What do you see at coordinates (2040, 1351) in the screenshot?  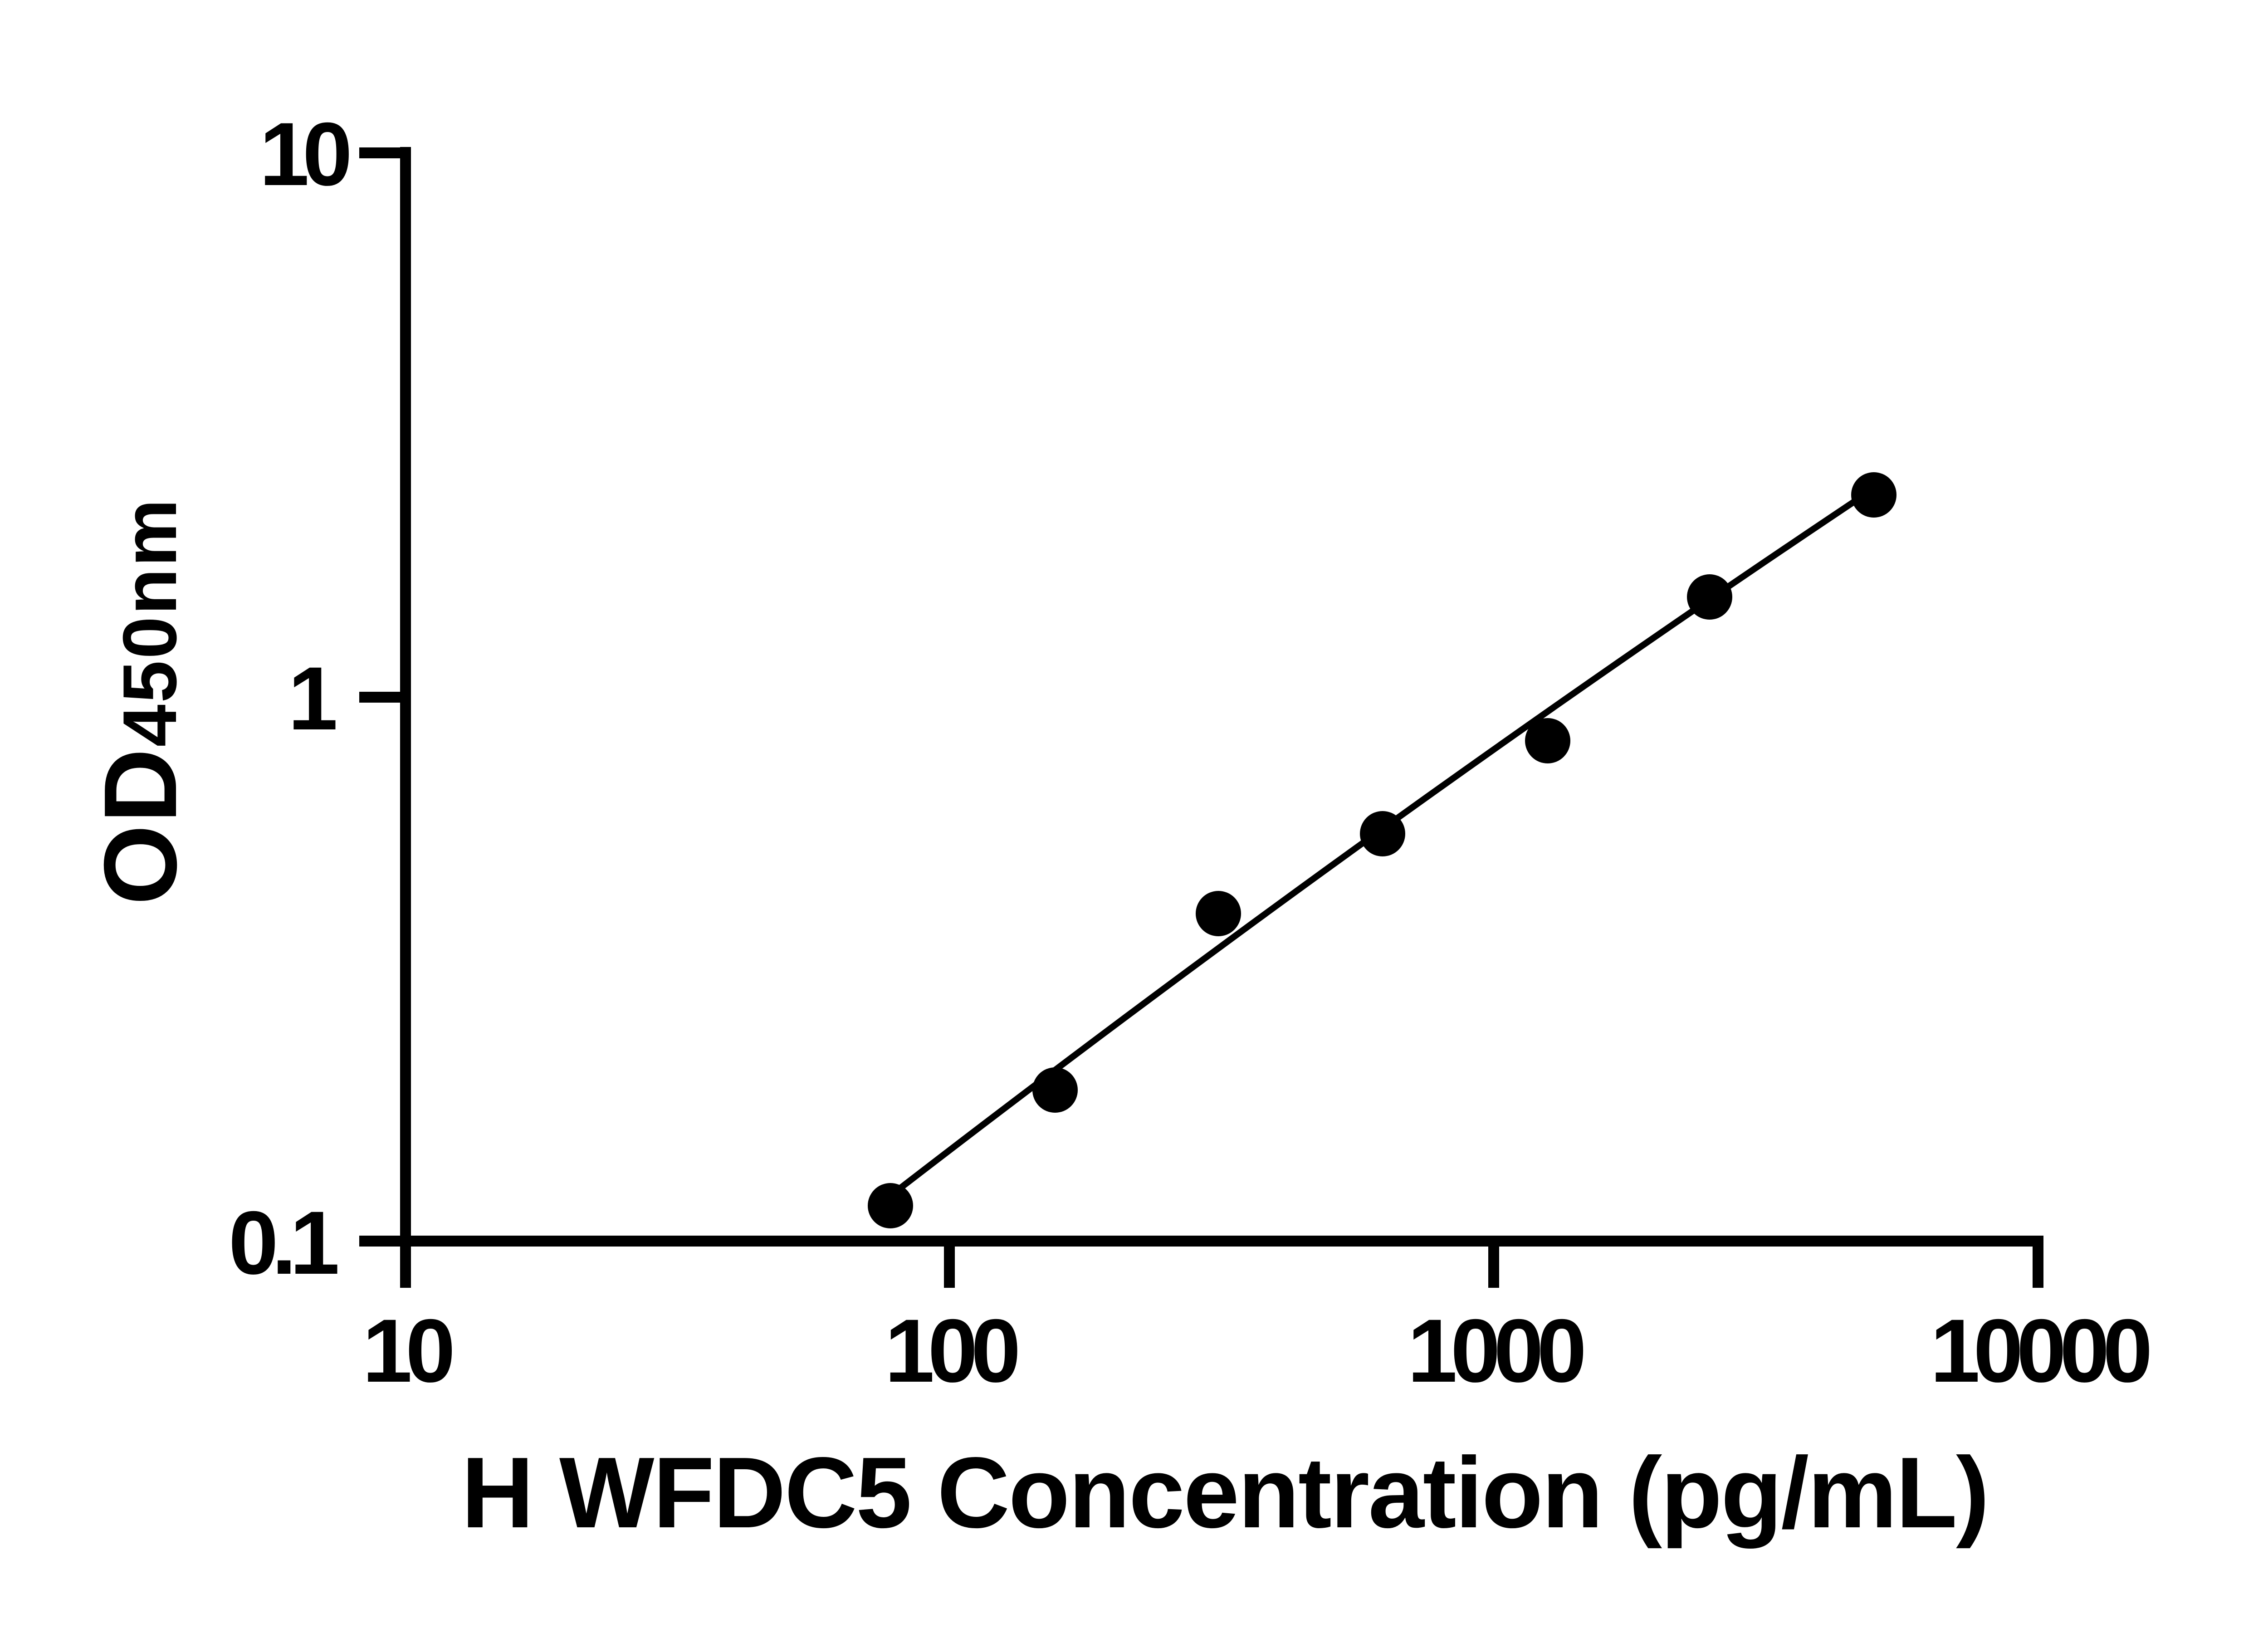 I see `svg-text: 10000` at bounding box center [2040, 1351].